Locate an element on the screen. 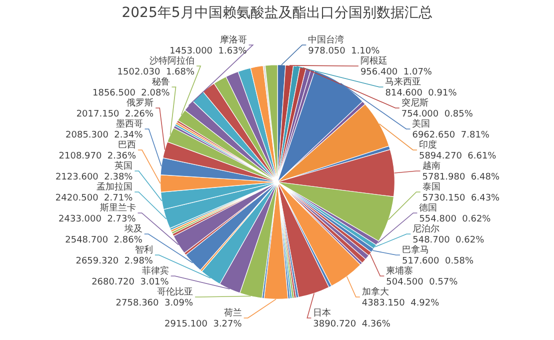 The width and height of the screenshot is (554, 340). slice-label: 尼泊尔 is located at coordinates (426, 228).